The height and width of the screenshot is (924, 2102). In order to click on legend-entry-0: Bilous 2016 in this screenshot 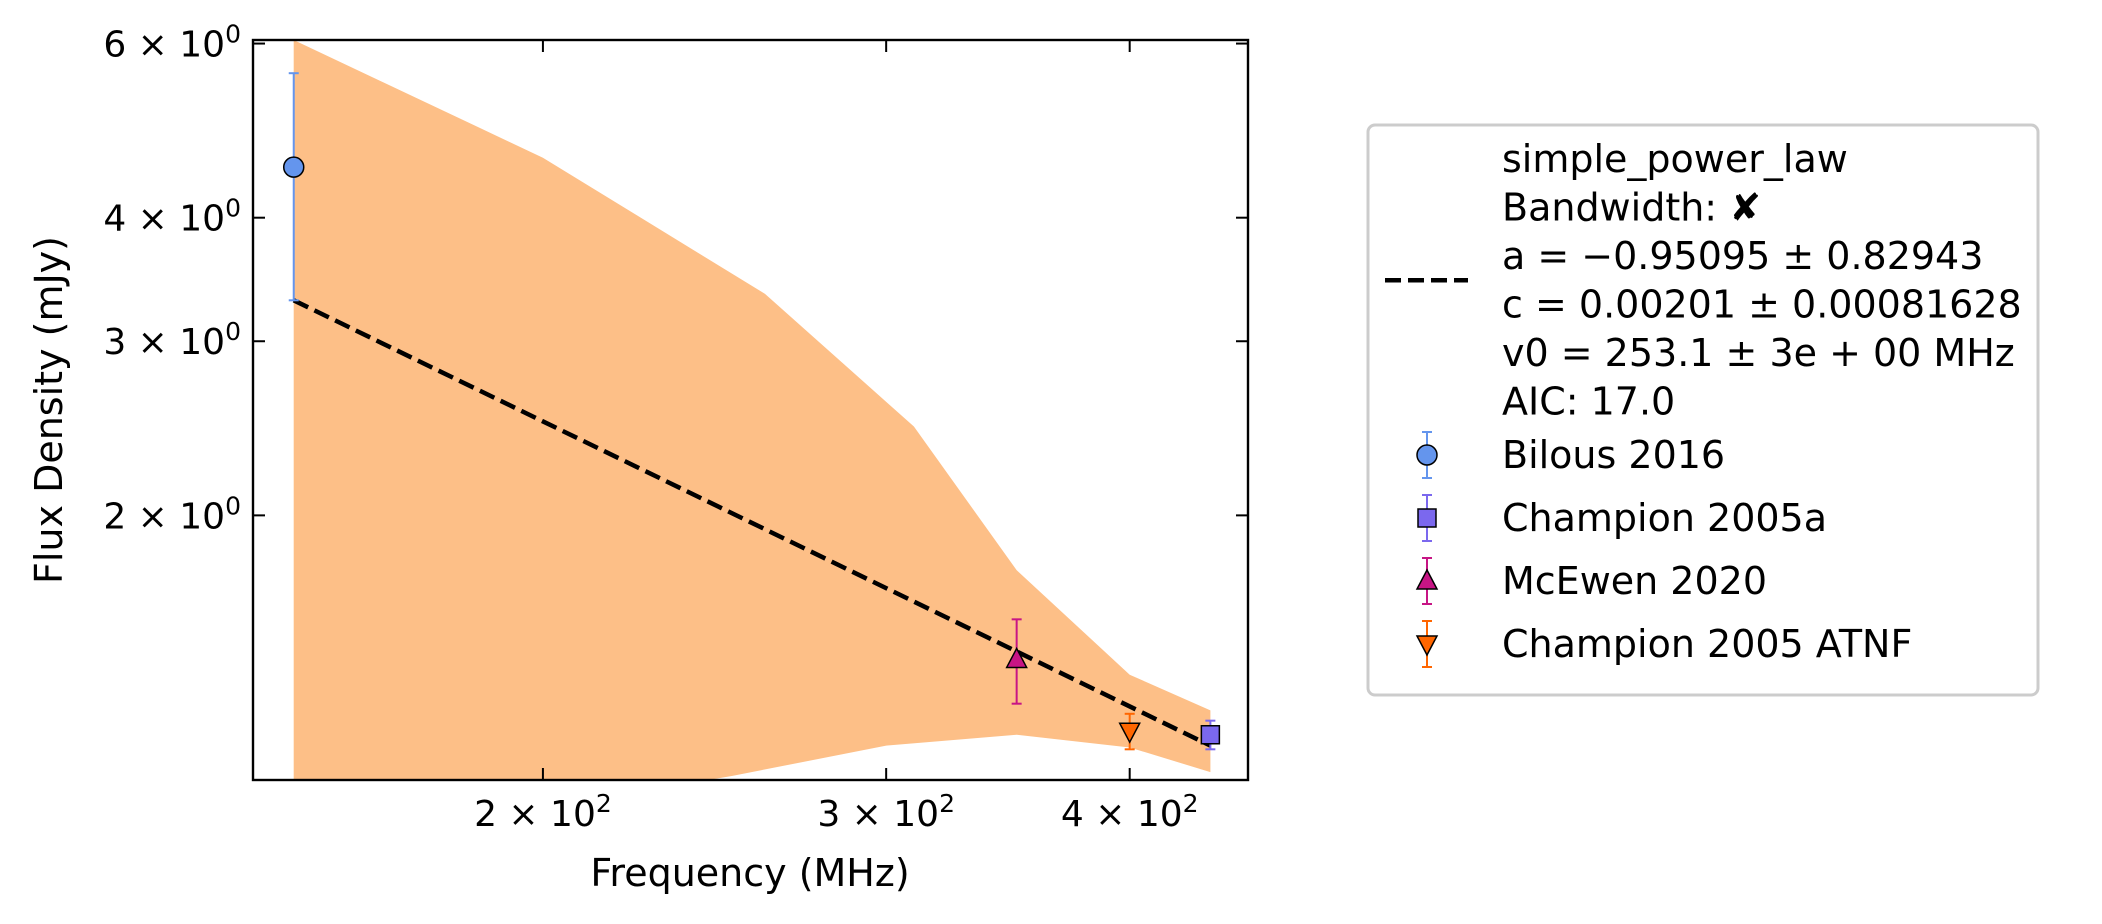, I will do `click(1570, 455)`.